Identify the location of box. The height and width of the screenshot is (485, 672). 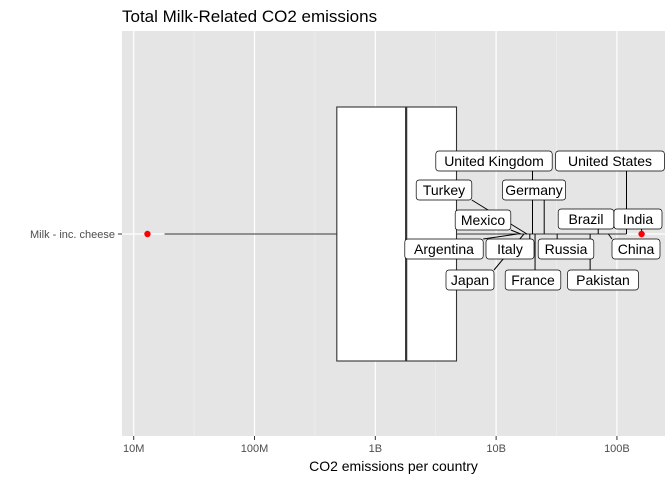
(397, 234).